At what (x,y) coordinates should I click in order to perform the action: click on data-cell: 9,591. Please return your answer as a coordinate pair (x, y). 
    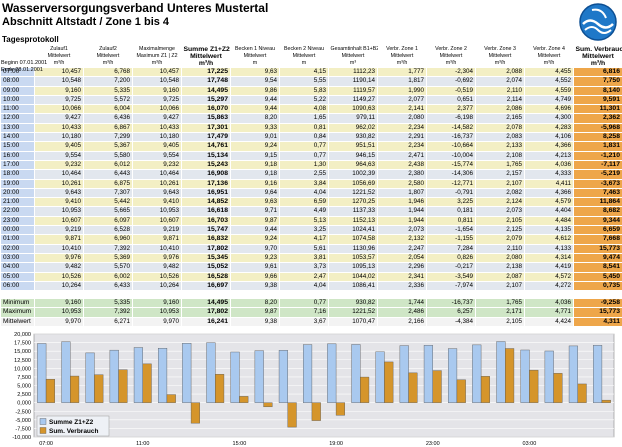
    Looking at the image, I should click on (597, 100).